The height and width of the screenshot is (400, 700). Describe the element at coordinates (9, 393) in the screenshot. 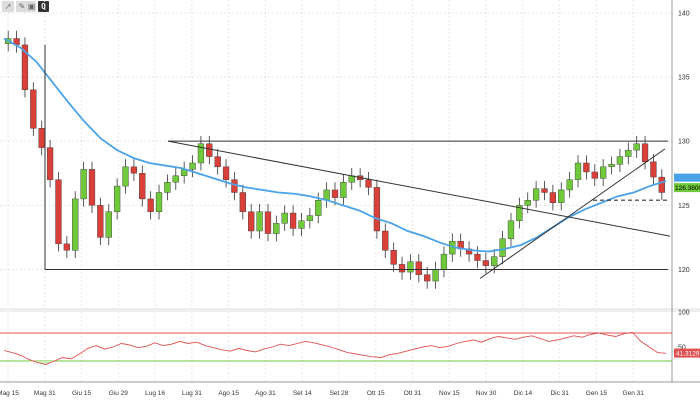

I see `x-tick-label: Mag 15` at that location.